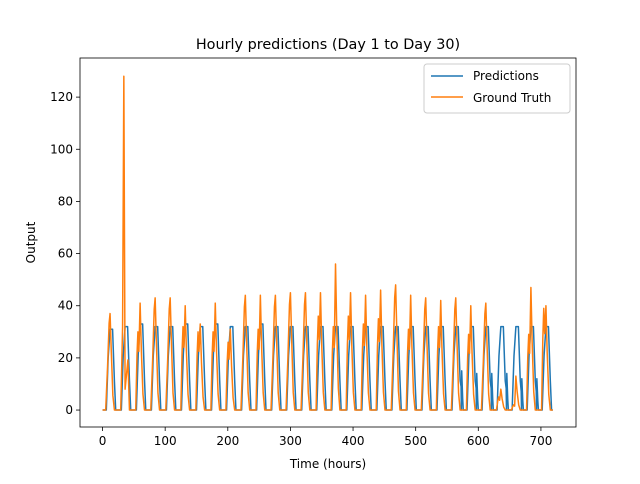 This screenshot has width=640, height=484. What do you see at coordinates (540, 441) in the screenshot?
I see `x-tick-label: 700` at bounding box center [540, 441].